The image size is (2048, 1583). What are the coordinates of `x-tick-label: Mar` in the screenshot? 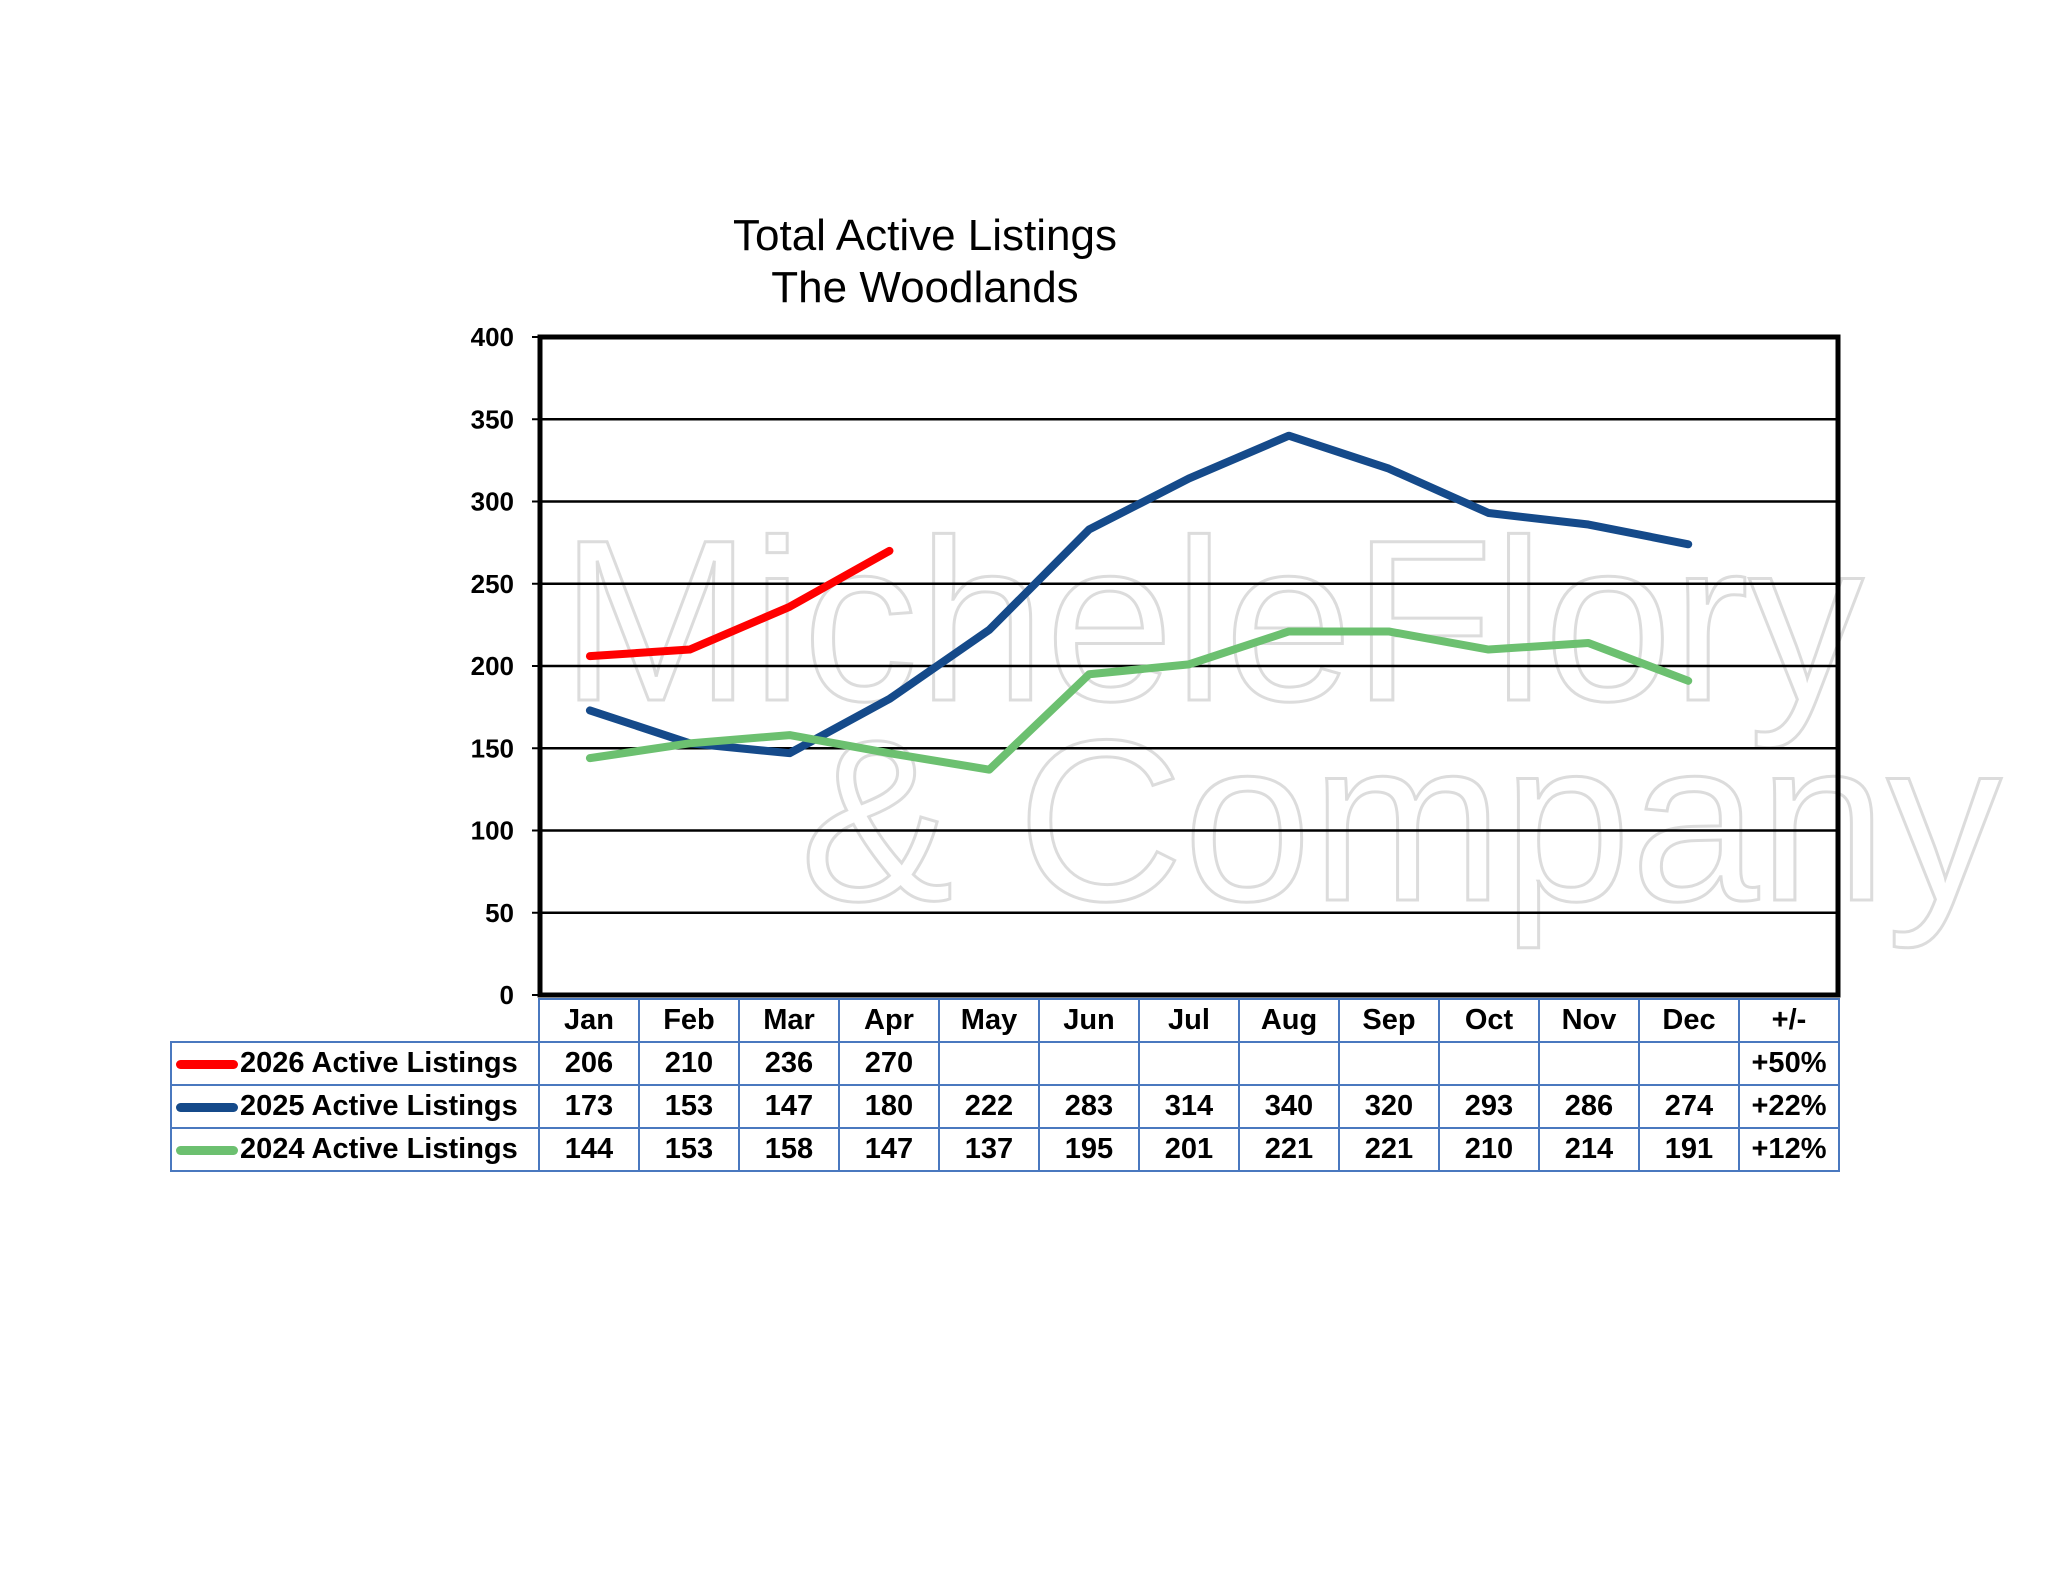 It's located at (789, 1020).